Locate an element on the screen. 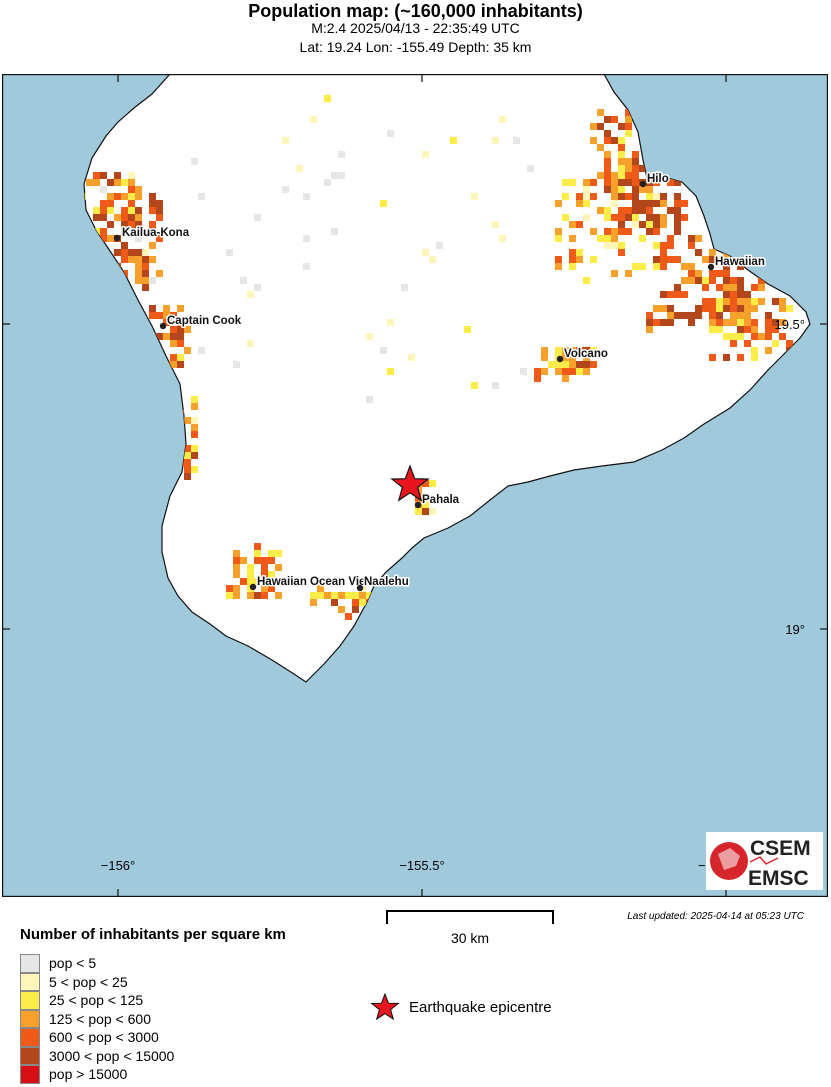  town-label-hilo: Hilo is located at coordinates (658, 179).